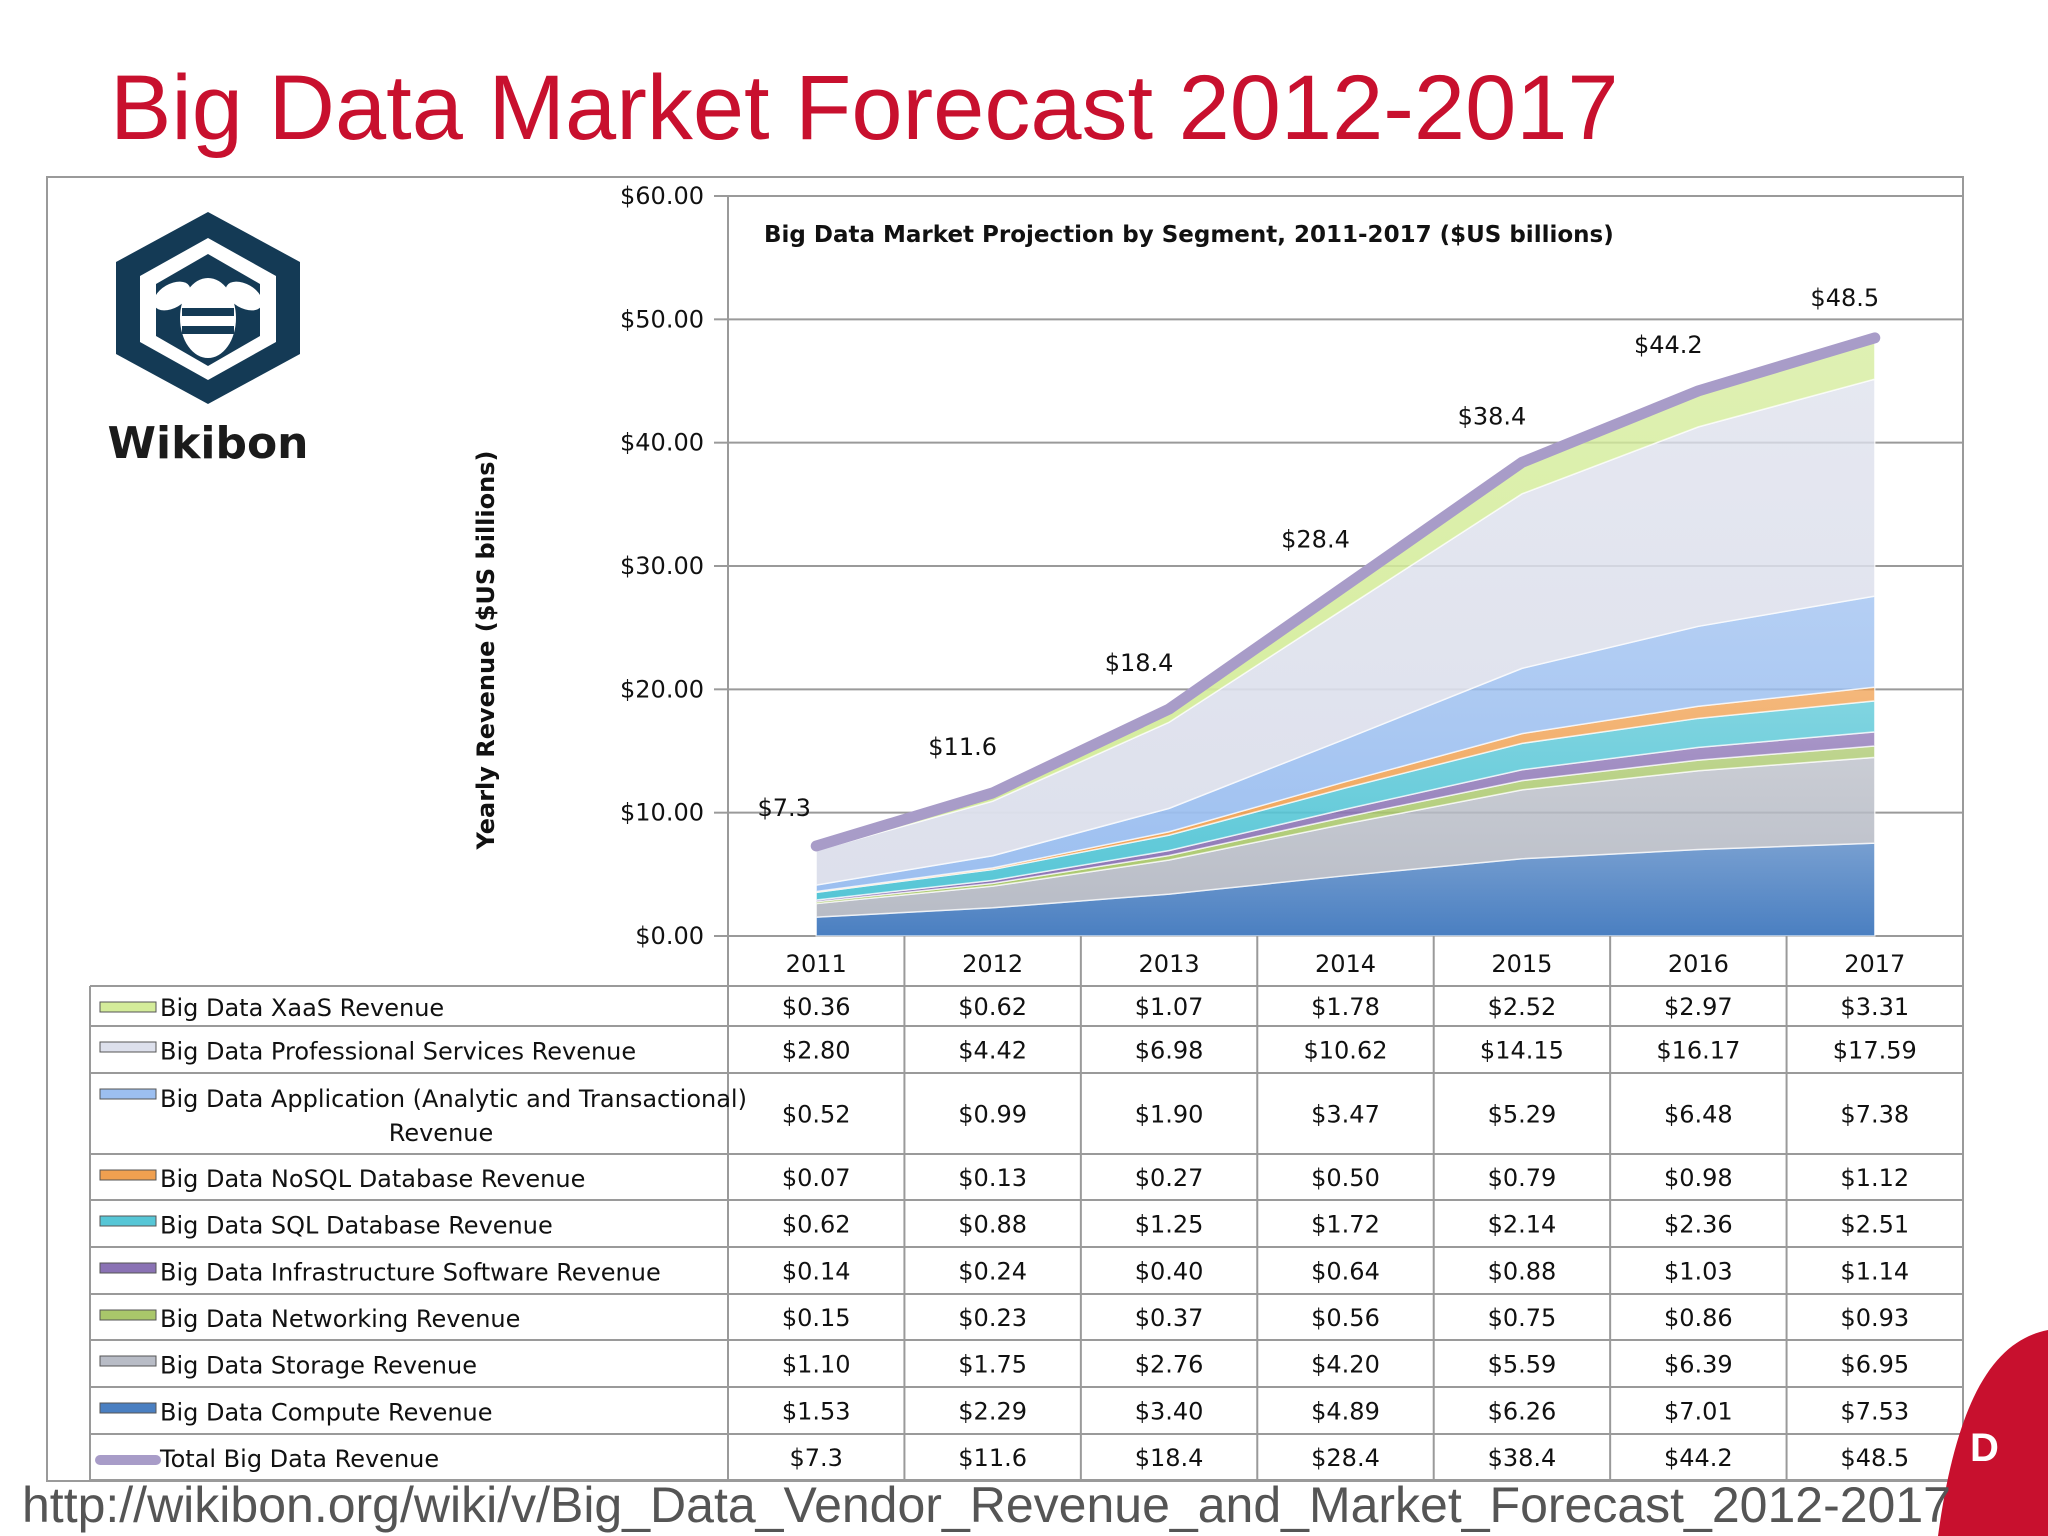  Describe the element at coordinates (1346, 1051) in the screenshot. I see `table-cell: $10.62` at that location.